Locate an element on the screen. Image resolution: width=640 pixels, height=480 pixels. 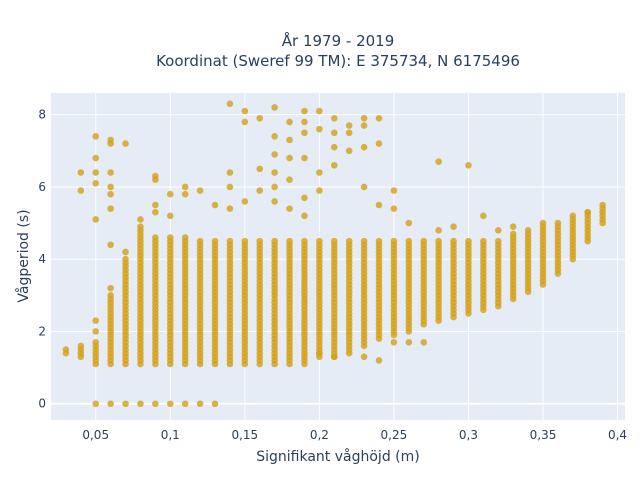
y-tick-label: 8 is located at coordinates (42, 115).